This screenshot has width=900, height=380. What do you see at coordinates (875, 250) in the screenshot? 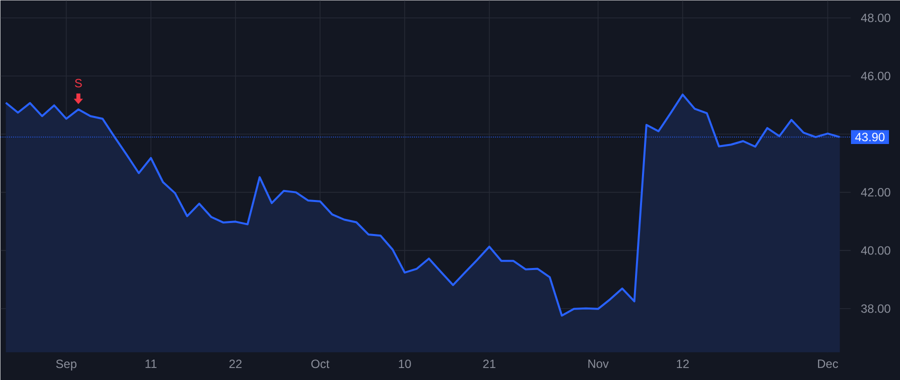
I see `y-tick-label: 40.00` at bounding box center [875, 250].